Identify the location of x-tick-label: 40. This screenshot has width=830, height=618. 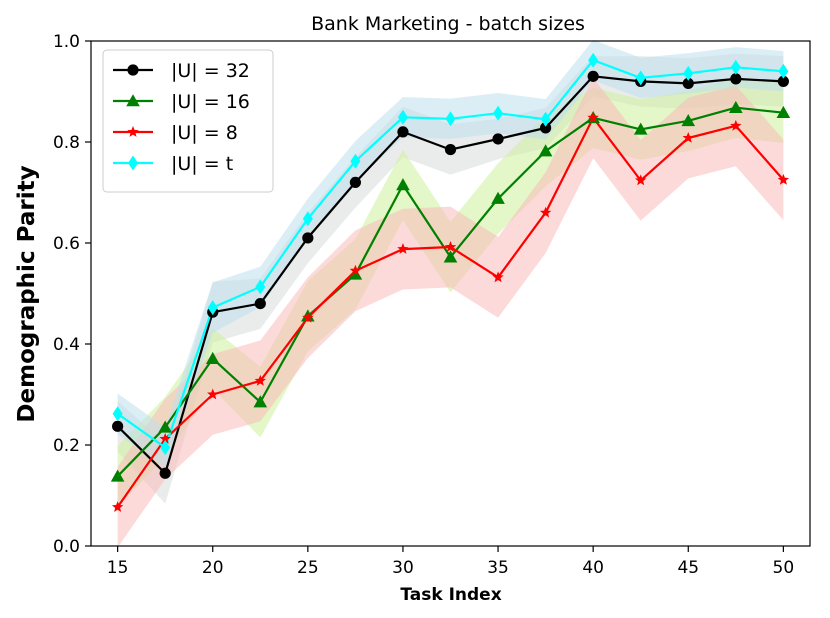
(593, 568).